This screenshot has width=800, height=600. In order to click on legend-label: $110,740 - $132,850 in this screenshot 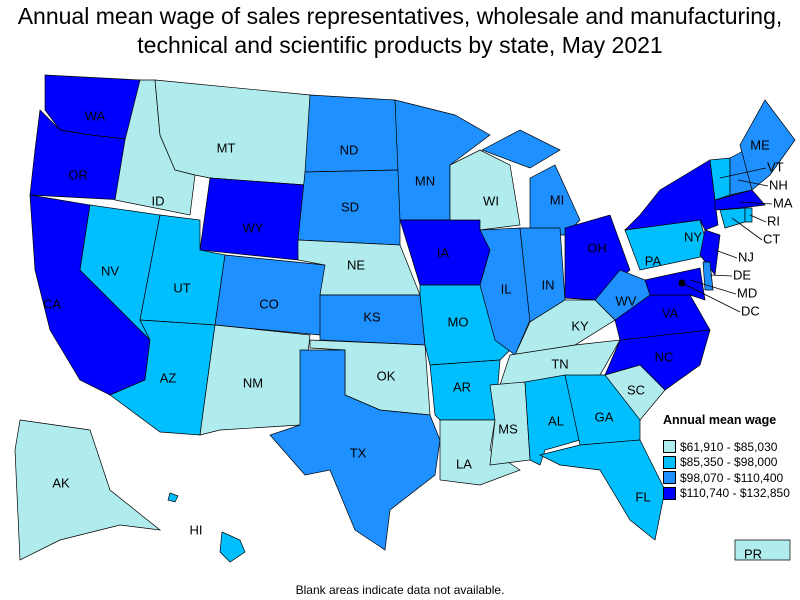, I will do `click(735, 493)`.